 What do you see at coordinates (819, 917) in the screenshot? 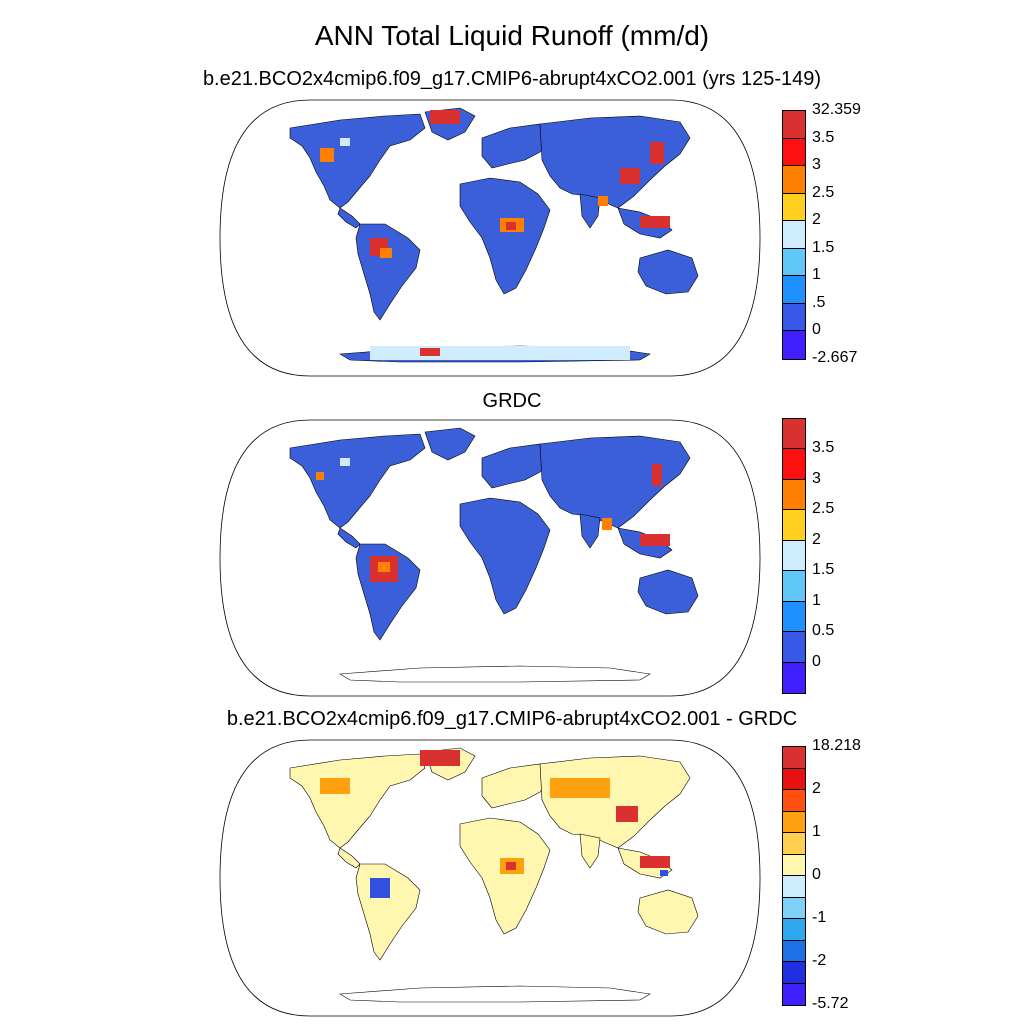
I see `colorbar-tick-label: -1` at bounding box center [819, 917].